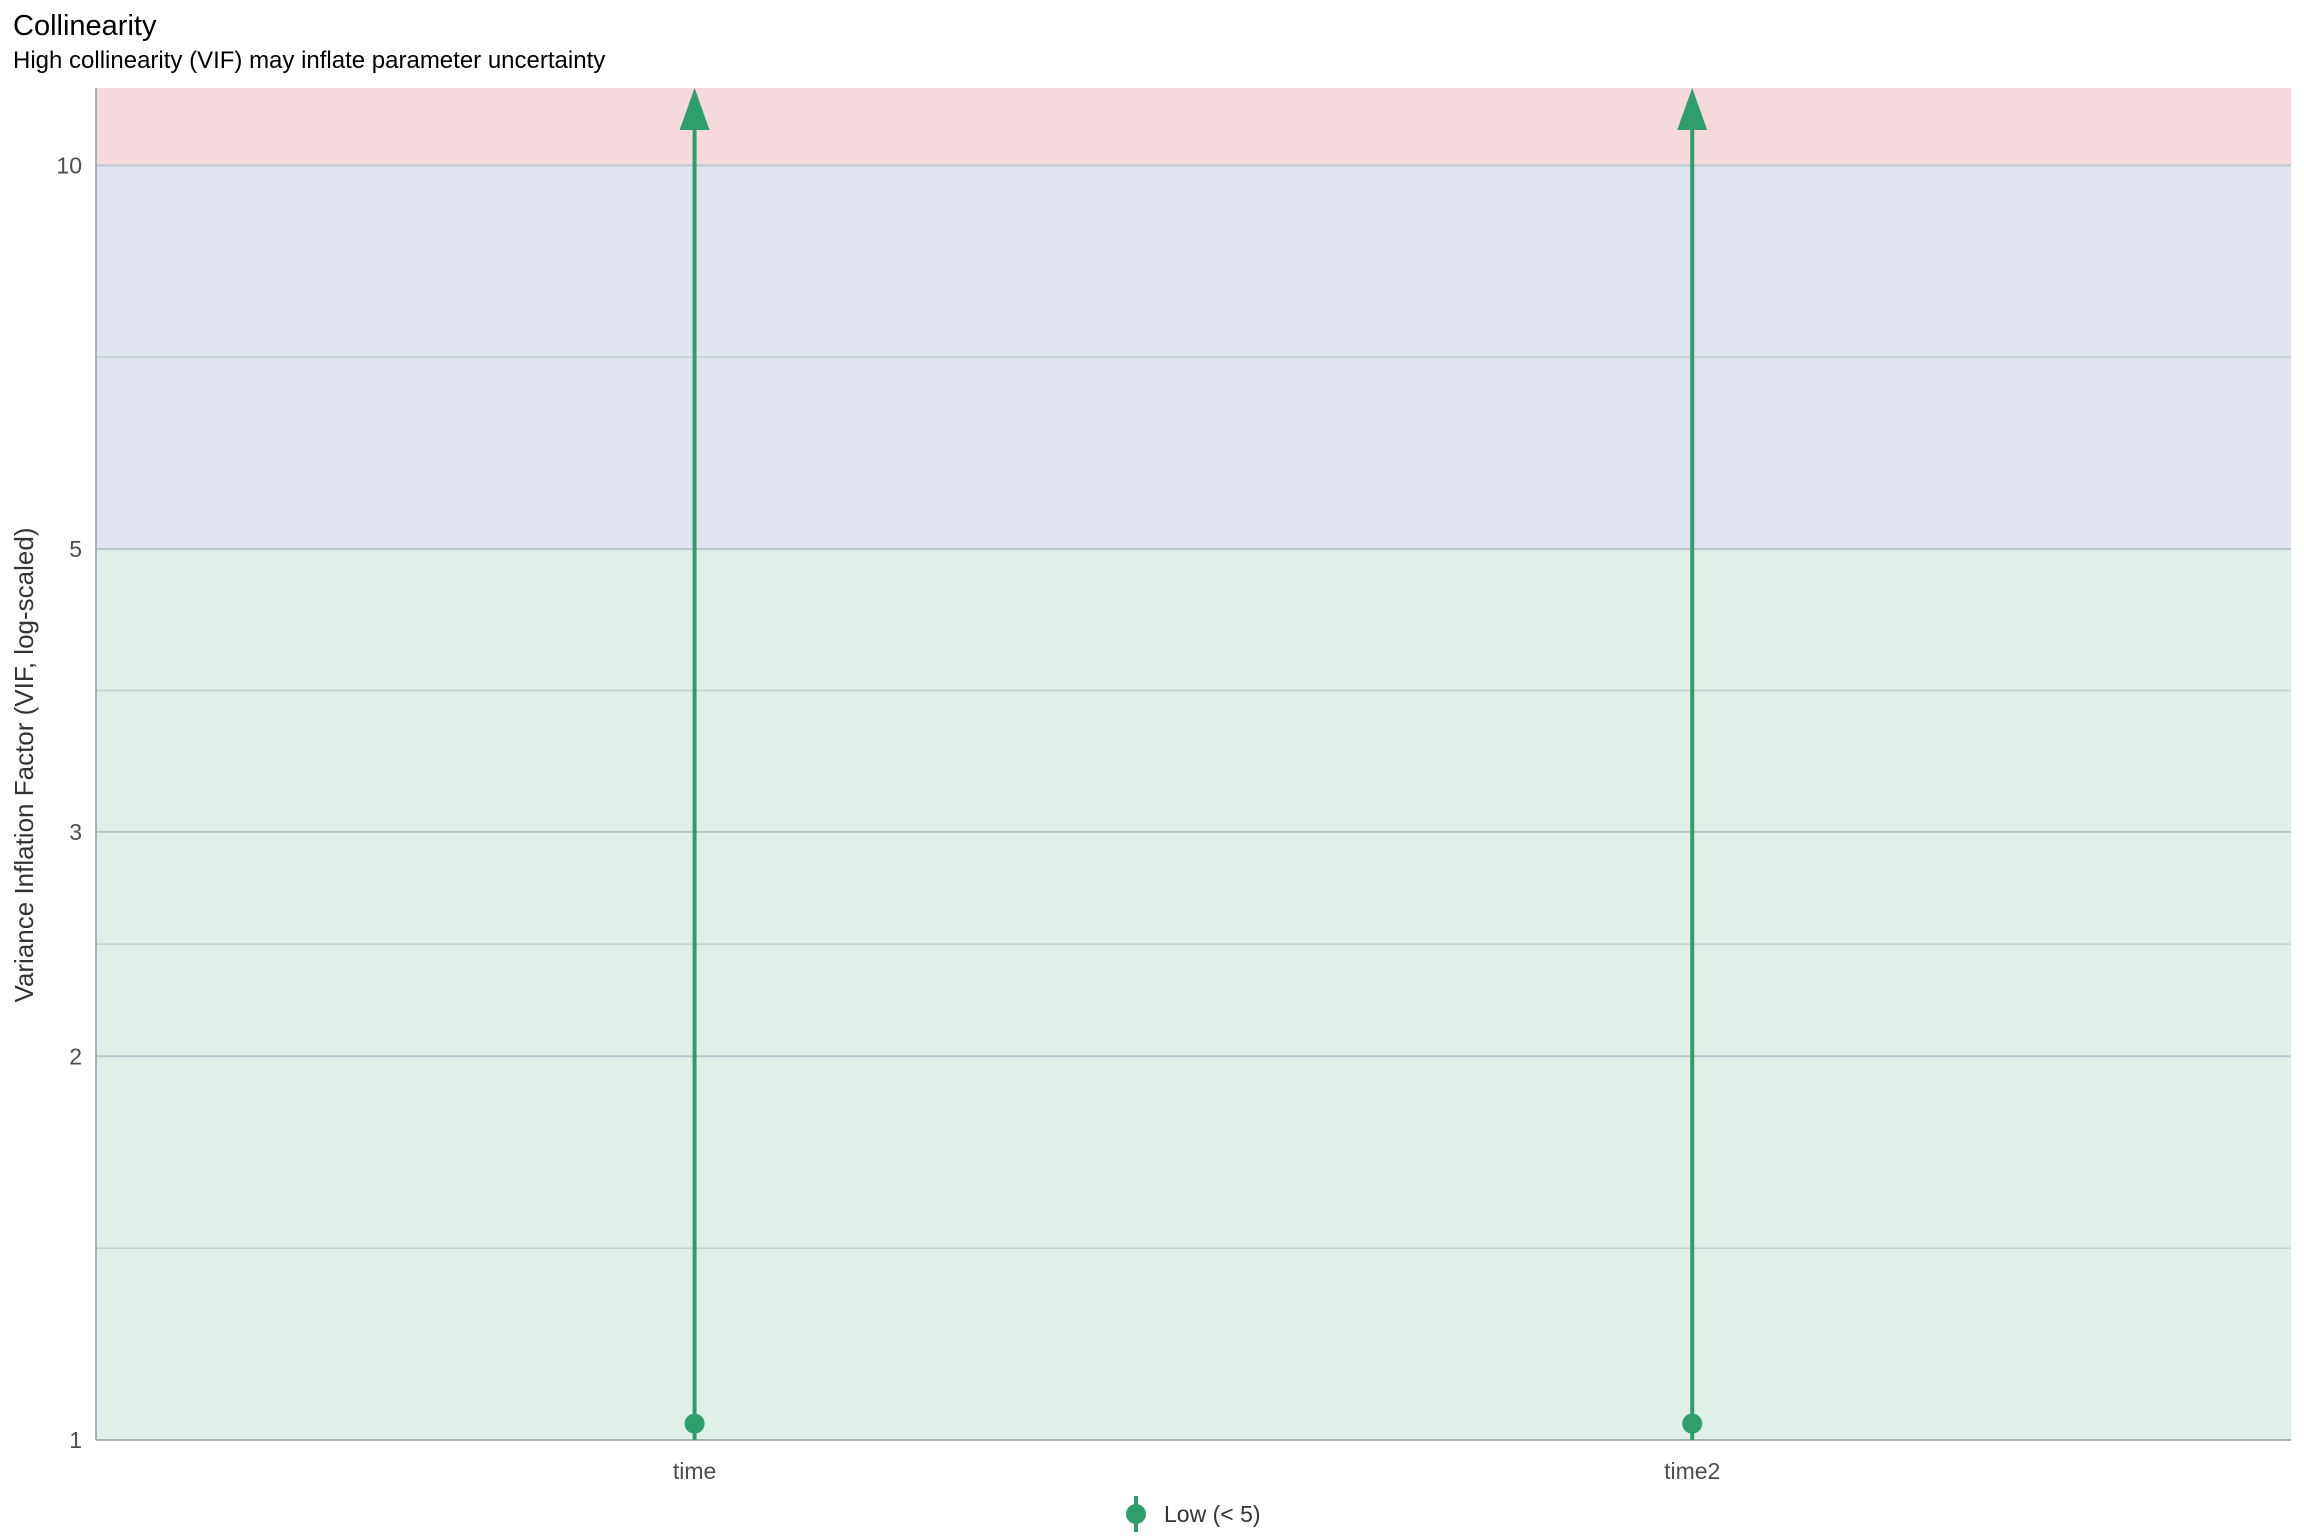 The image size is (2304, 1536). What do you see at coordinates (75, 1056) in the screenshot?
I see `y-tick-label: 2` at bounding box center [75, 1056].